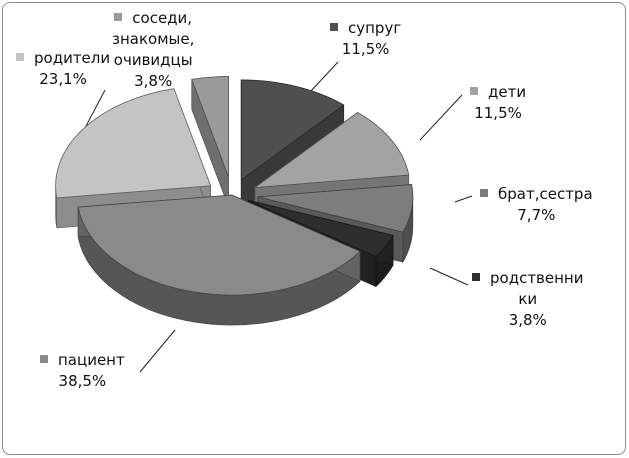 This screenshot has width=629, height=458. What do you see at coordinates (536, 215) in the screenshot?
I see `data-label-value: 7,7%` at bounding box center [536, 215].